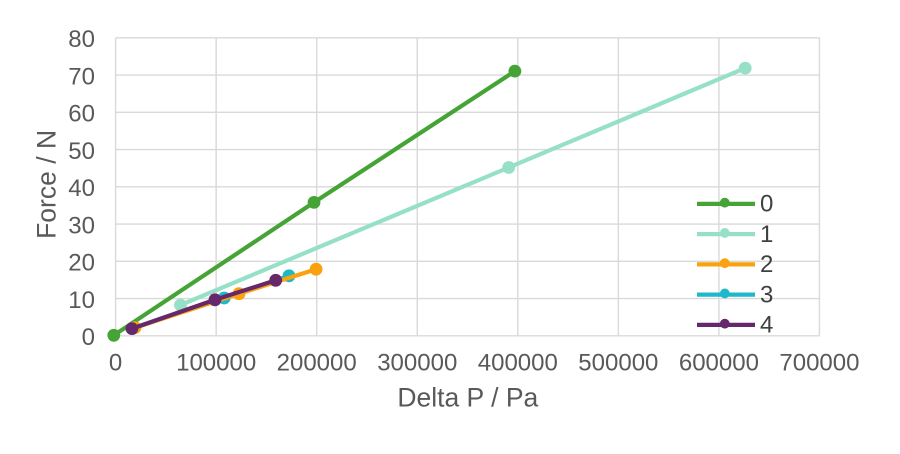  Describe the element at coordinates (81, 114) in the screenshot. I see `svg-text: 60` at that location.